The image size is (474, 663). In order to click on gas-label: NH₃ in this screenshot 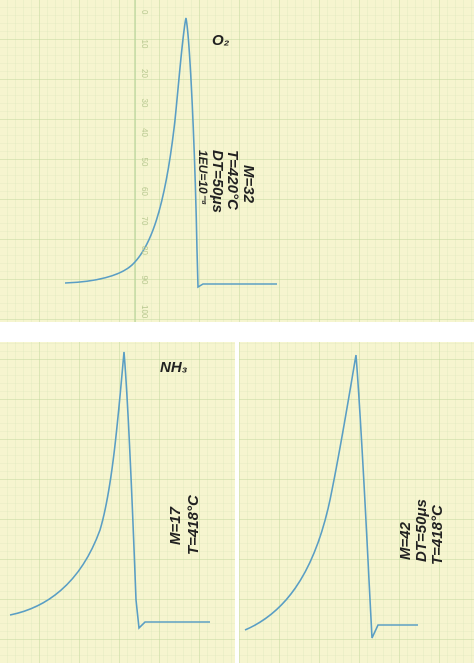, I will do `click(174, 367)`.